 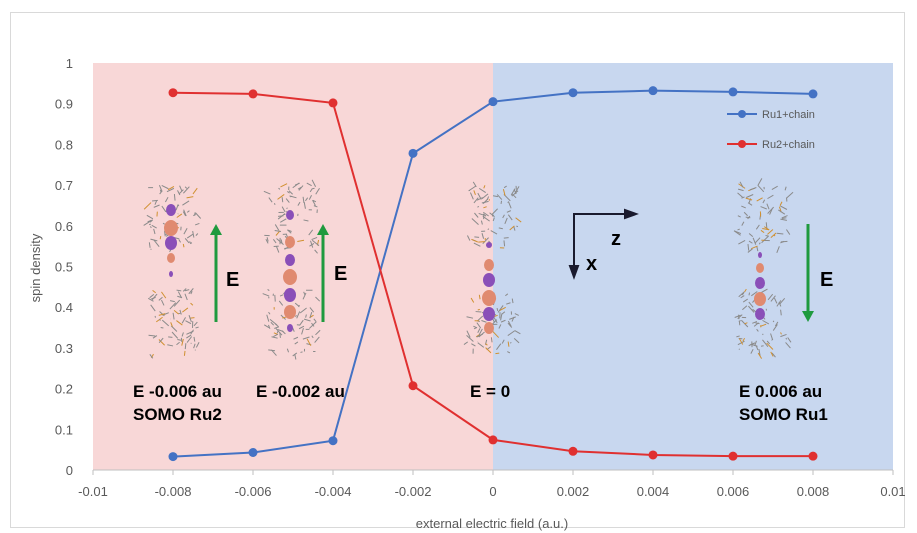 What do you see at coordinates (742, 144) in the screenshot?
I see `legend-marker-ru2` at bounding box center [742, 144].